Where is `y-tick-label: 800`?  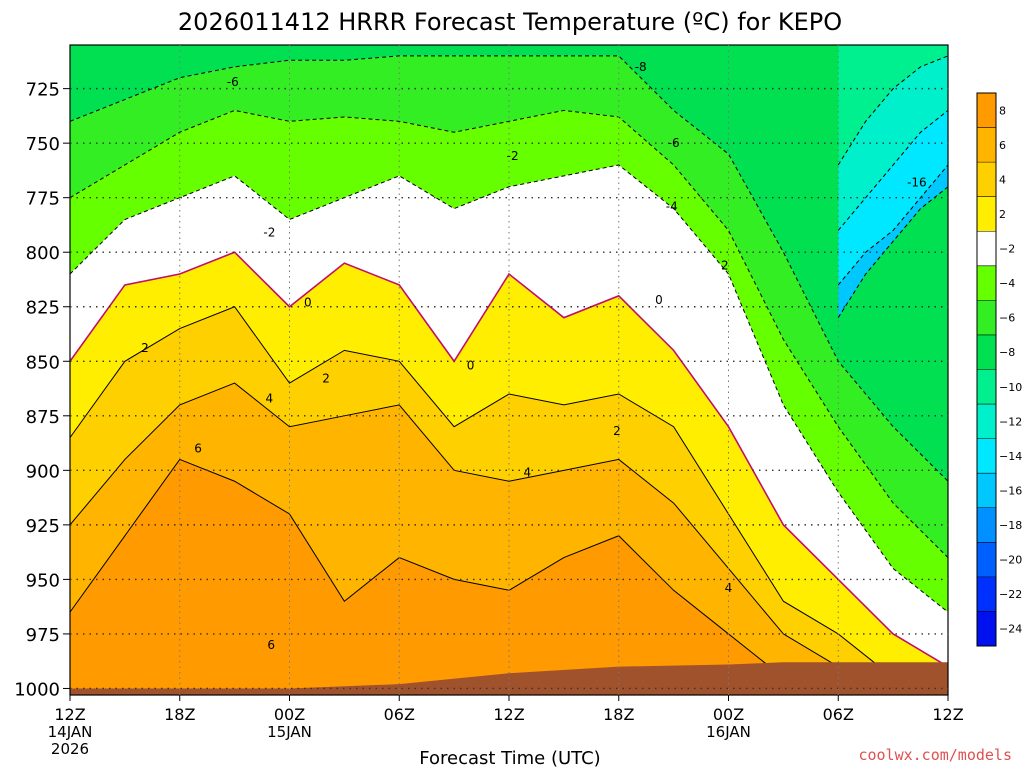
y-tick-label: 800 is located at coordinates (43, 253).